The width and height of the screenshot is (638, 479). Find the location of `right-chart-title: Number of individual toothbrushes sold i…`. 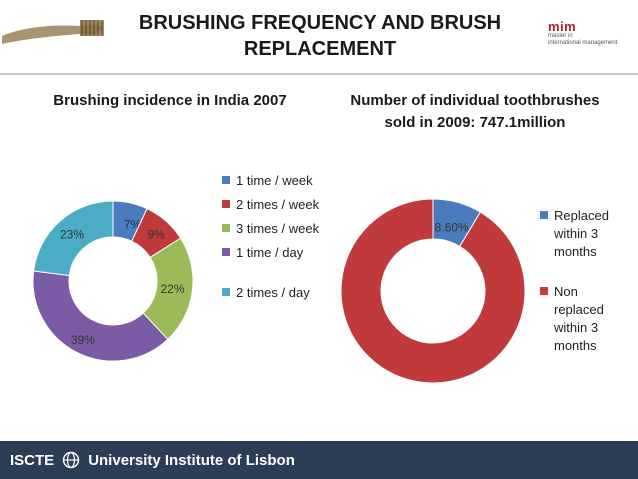

right-chart-title: Number of individual toothbrushes sold i… is located at coordinates (475, 111).